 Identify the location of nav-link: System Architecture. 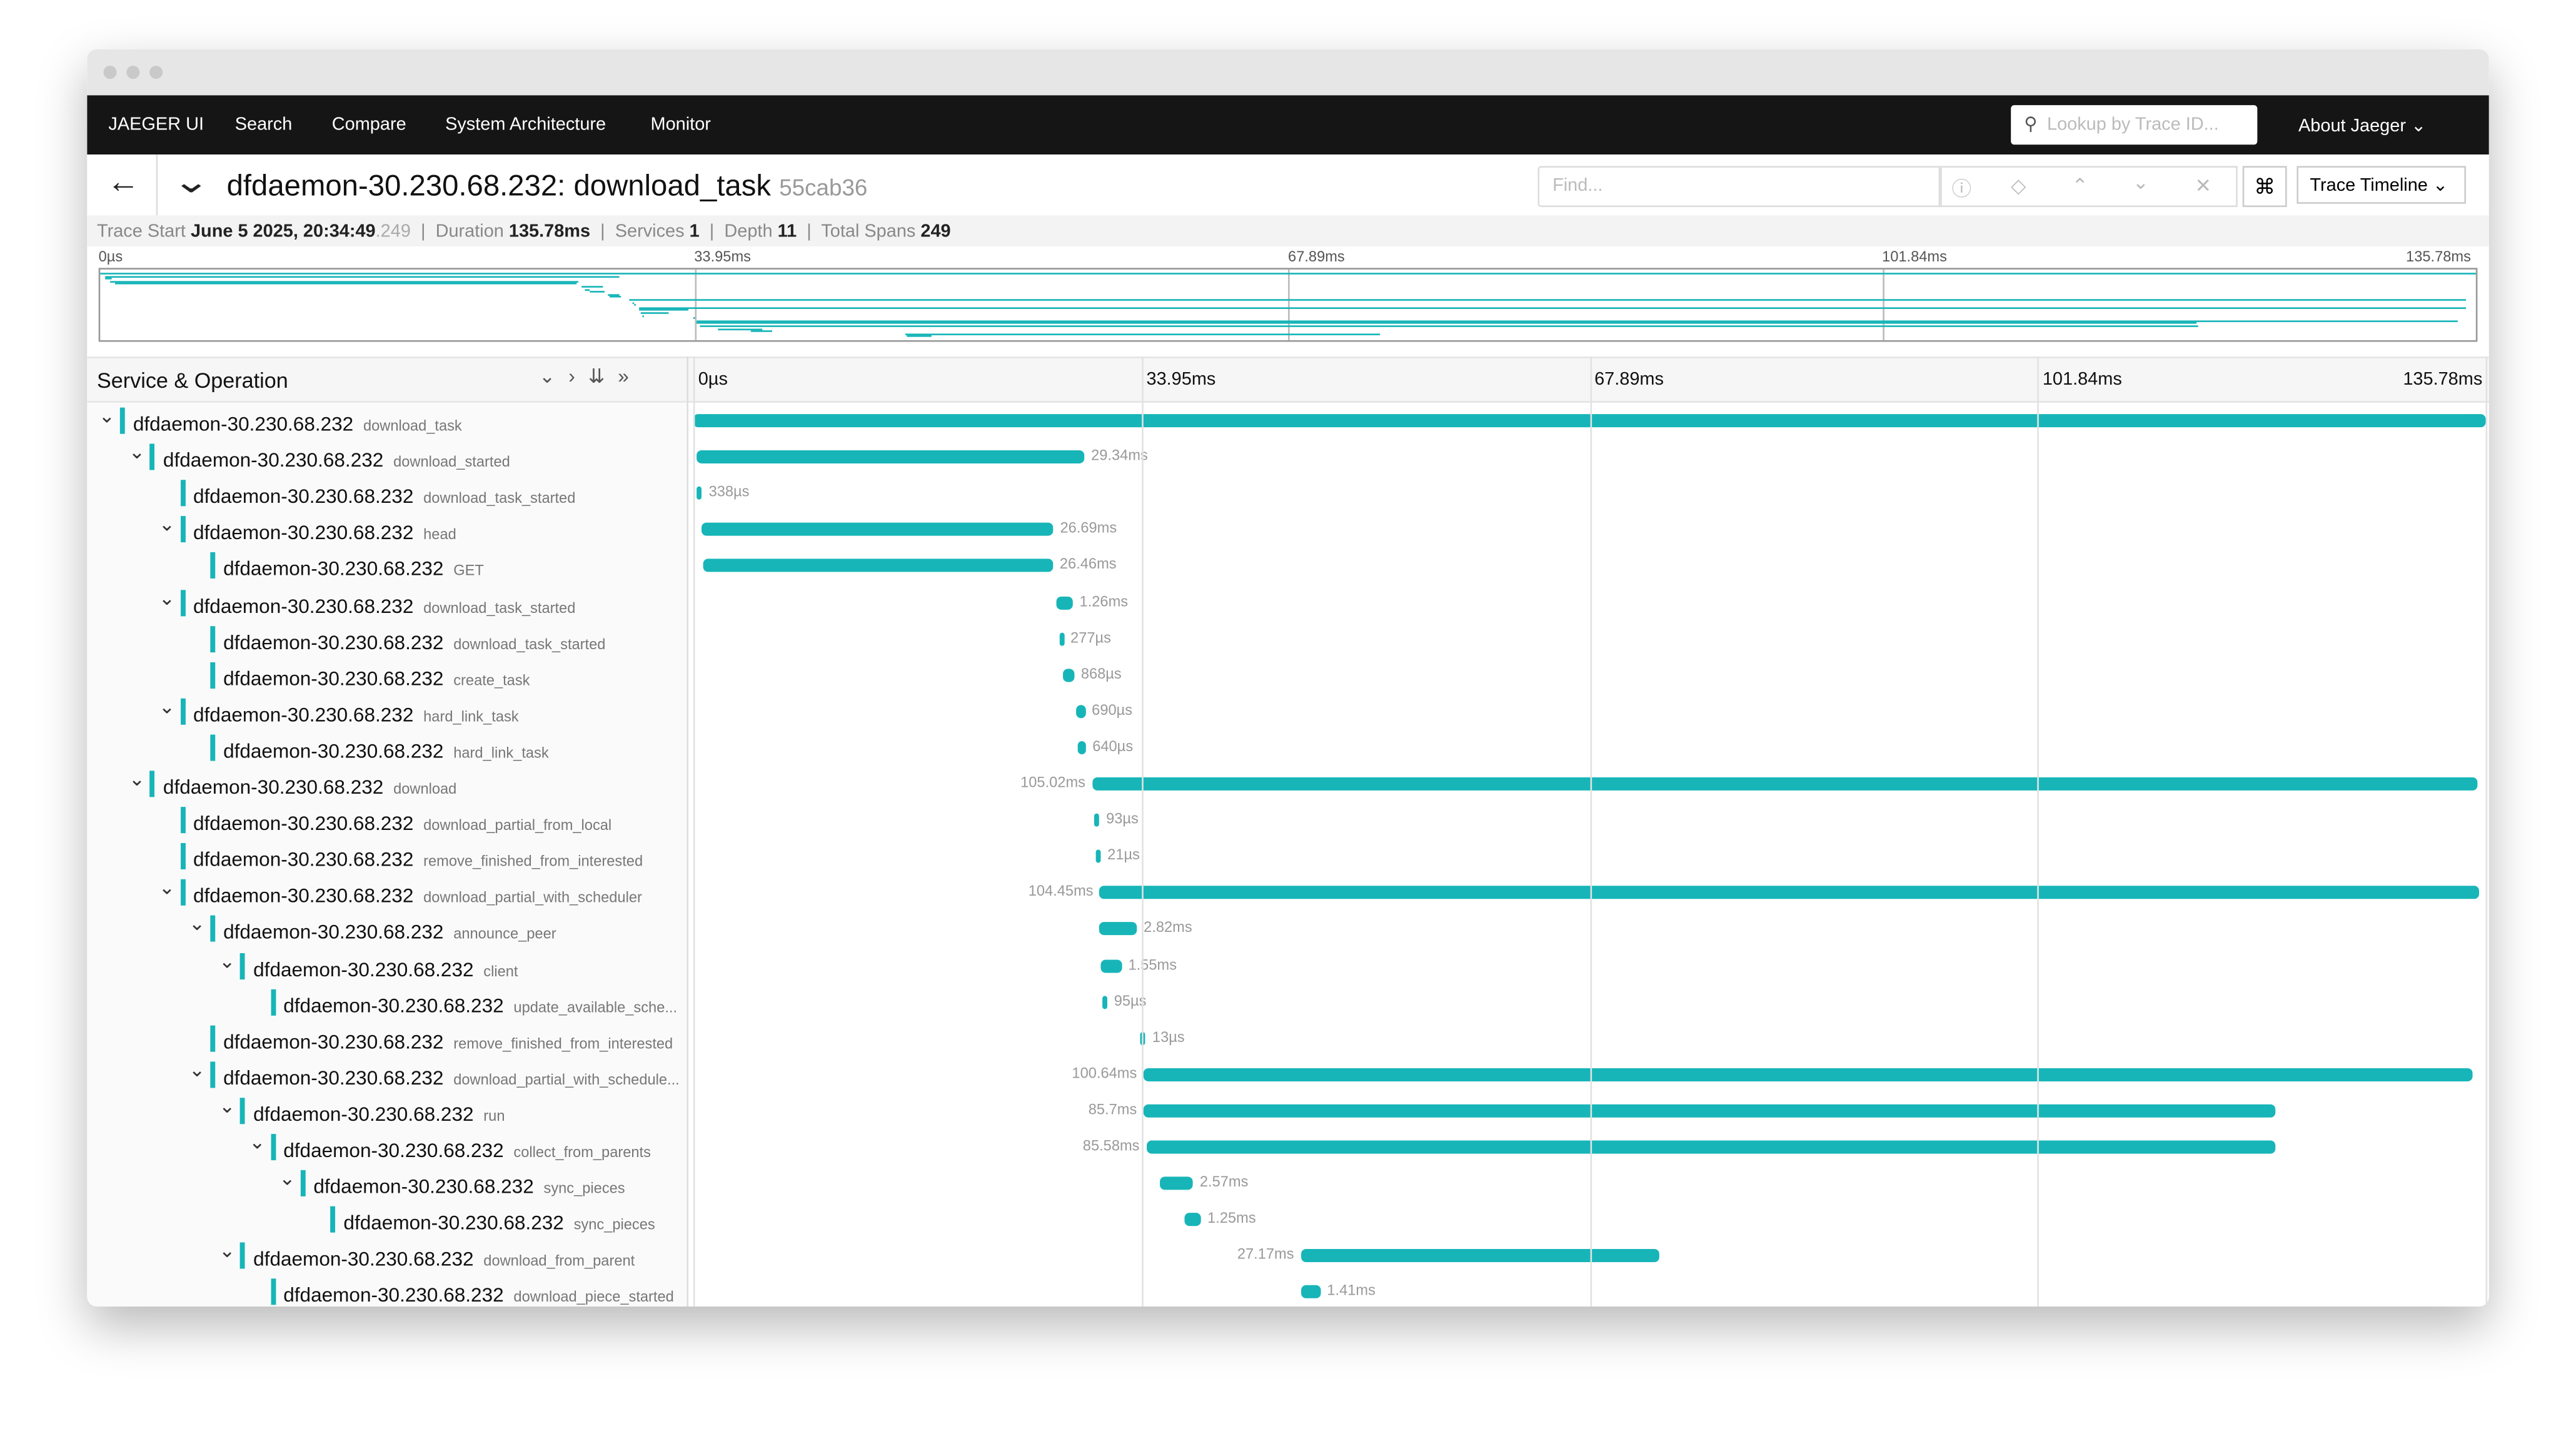
(525, 124).